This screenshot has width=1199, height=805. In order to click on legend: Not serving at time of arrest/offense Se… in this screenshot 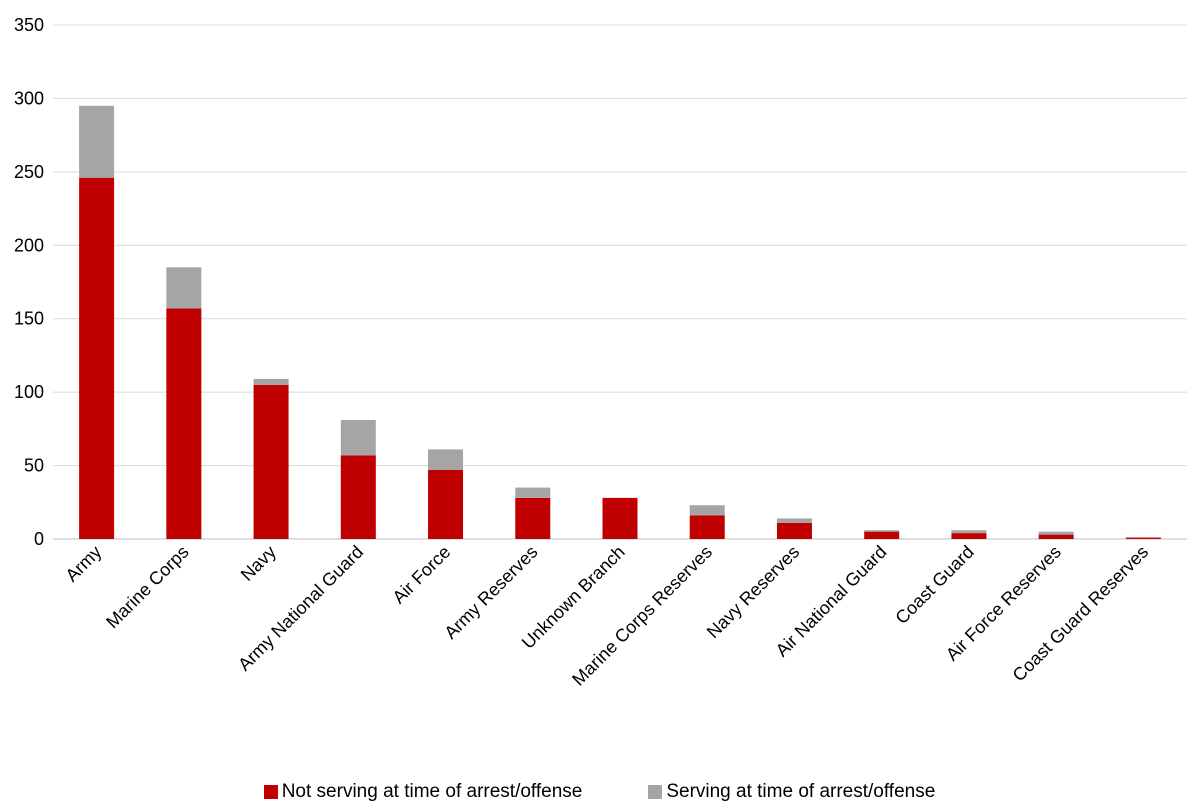, I will do `click(599, 792)`.